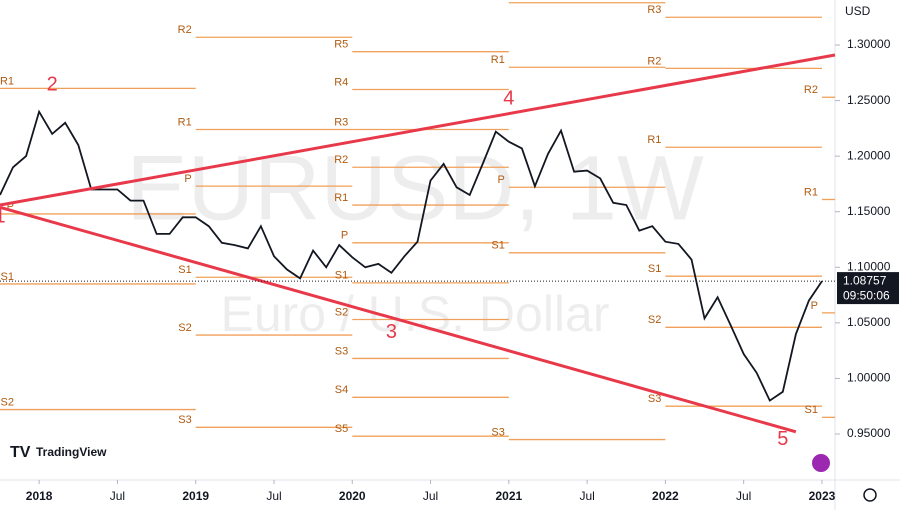 The image size is (900, 510). Describe the element at coordinates (822, 496) in the screenshot. I see `x-tick-label: 2023` at that location.